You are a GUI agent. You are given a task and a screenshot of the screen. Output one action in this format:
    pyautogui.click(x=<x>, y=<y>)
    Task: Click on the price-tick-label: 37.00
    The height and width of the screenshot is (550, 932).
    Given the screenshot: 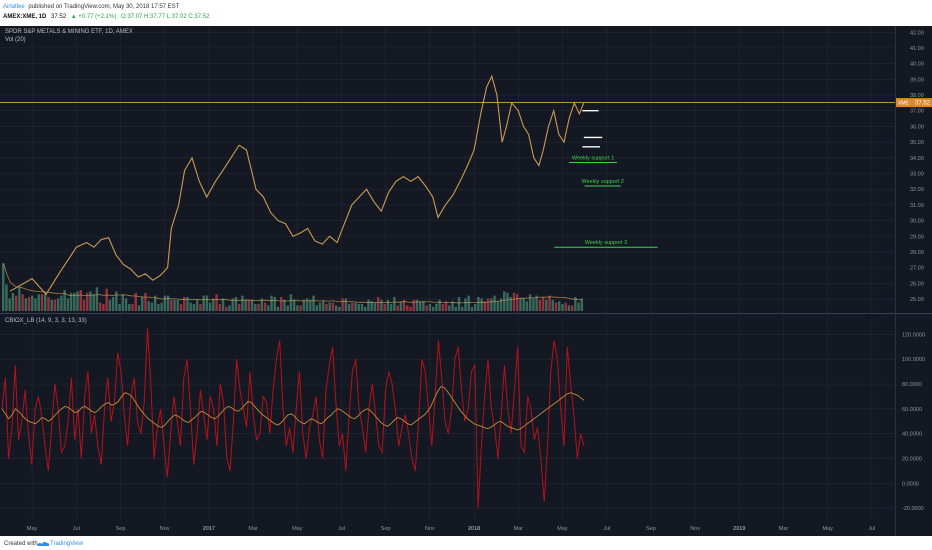 What is the action you would take?
    pyautogui.click(x=917, y=112)
    